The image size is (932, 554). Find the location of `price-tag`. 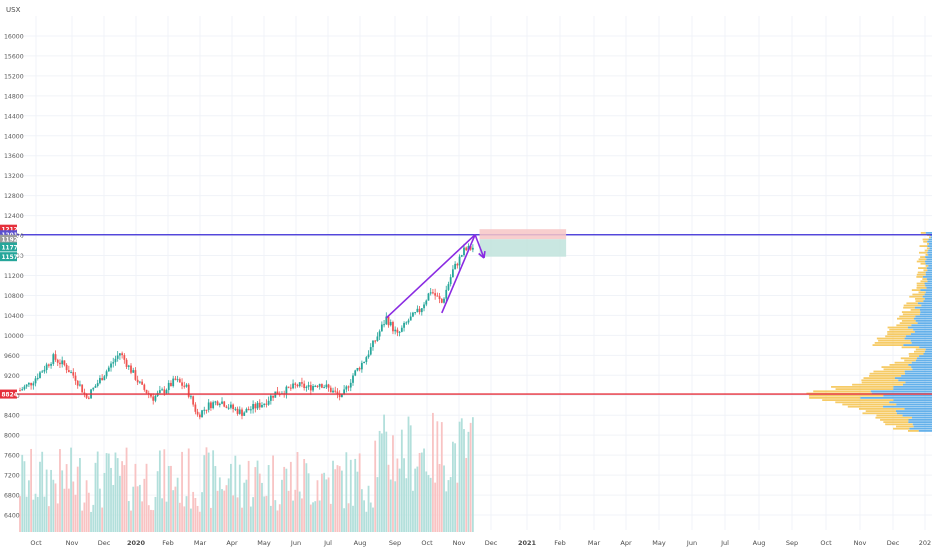

price-tag is located at coordinates (8, 229).